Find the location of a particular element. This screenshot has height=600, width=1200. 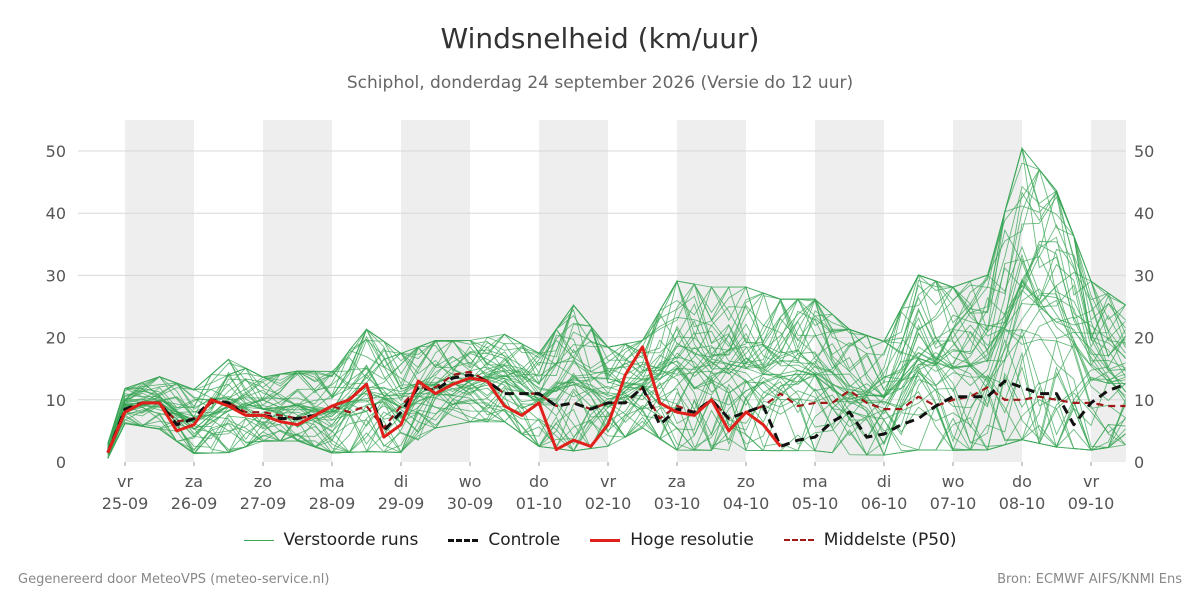

y-tick-label-right: 40 is located at coordinates (1144, 213).